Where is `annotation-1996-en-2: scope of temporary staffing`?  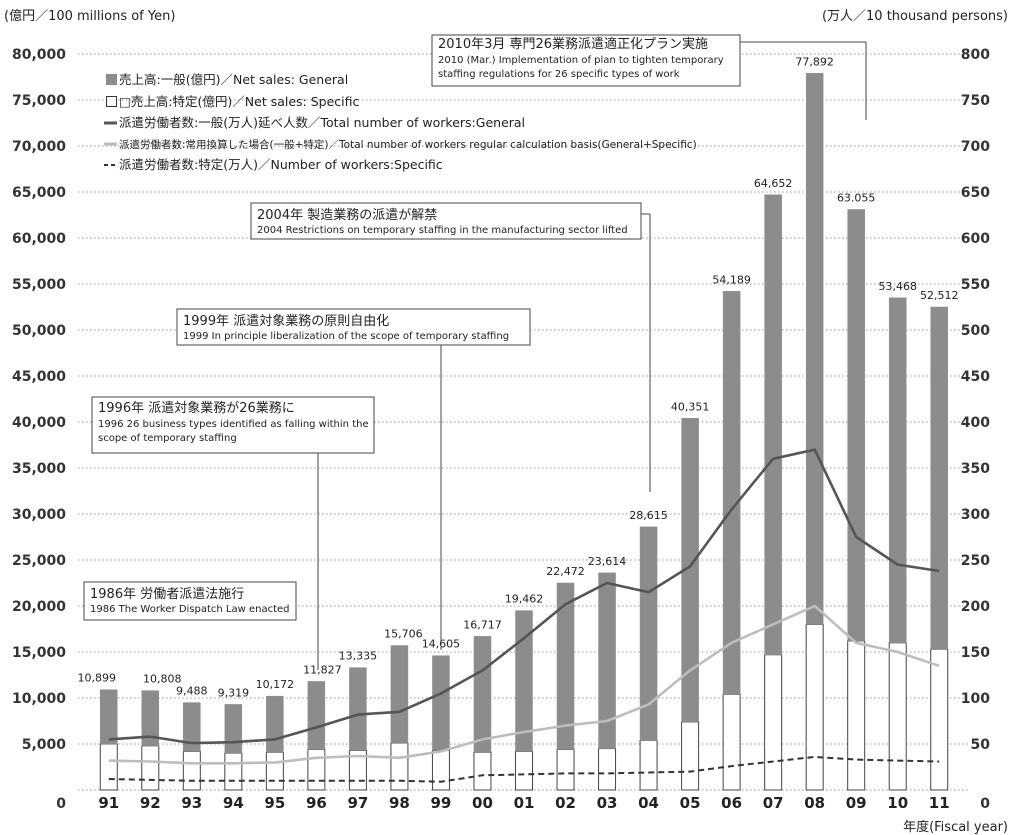 annotation-1996-en-2: scope of temporary staffing is located at coordinates (167, 438).